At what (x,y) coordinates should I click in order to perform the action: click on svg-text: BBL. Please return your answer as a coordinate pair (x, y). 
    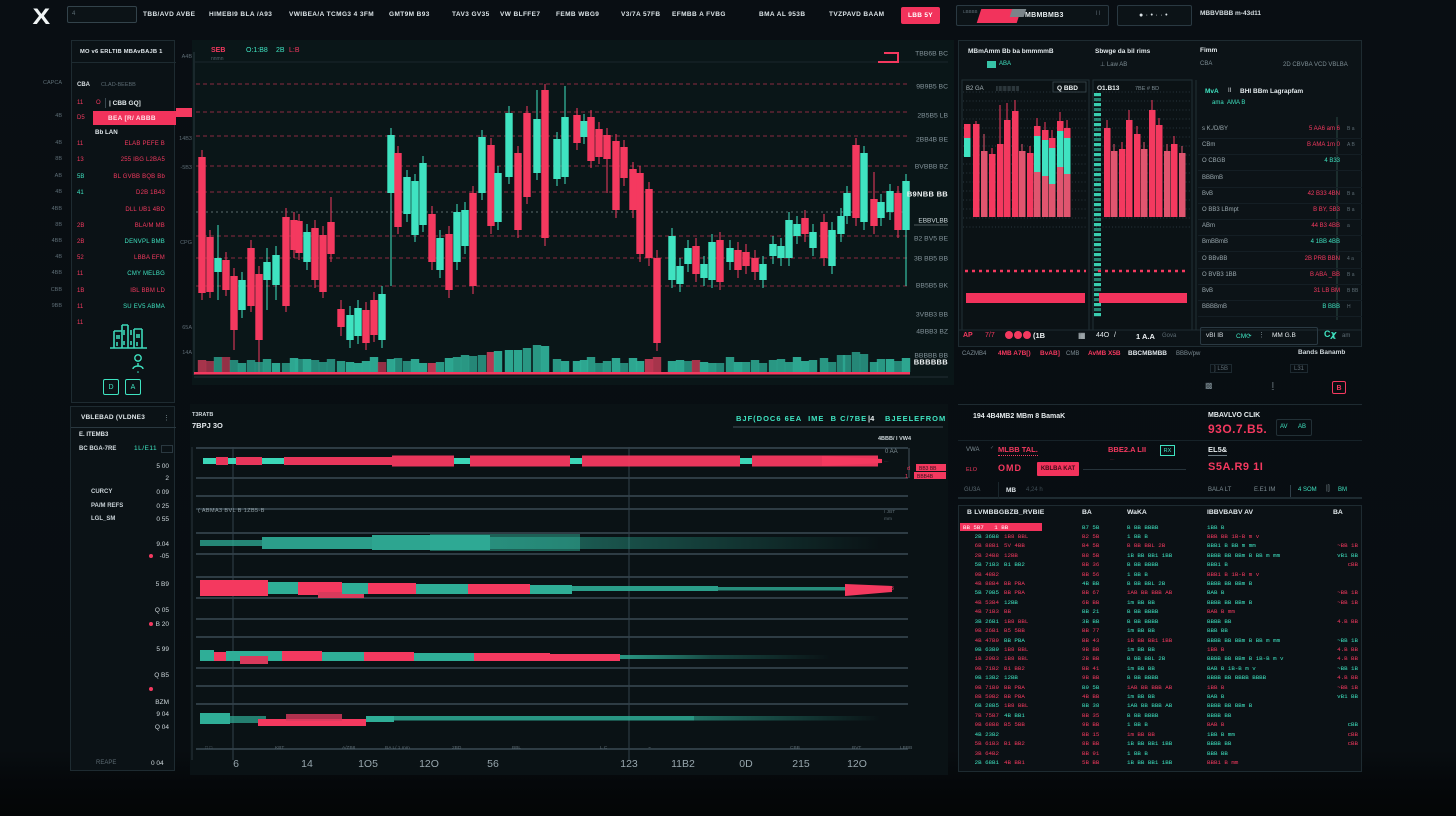
    Looking at the image, I should click on (516, 748).